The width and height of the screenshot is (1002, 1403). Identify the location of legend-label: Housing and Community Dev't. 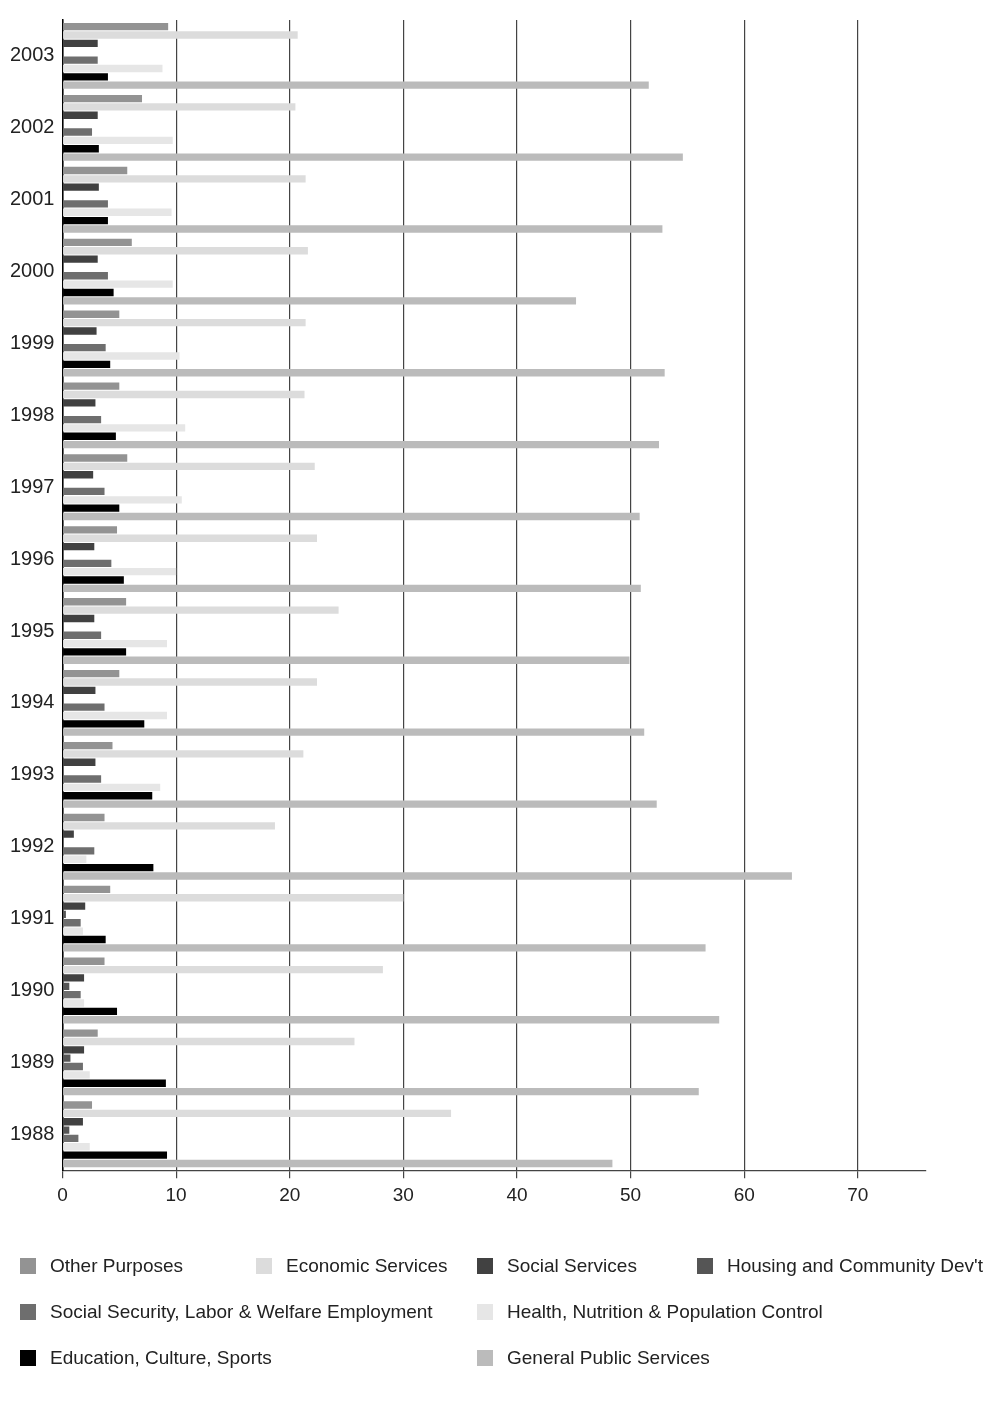
(855, 1266).